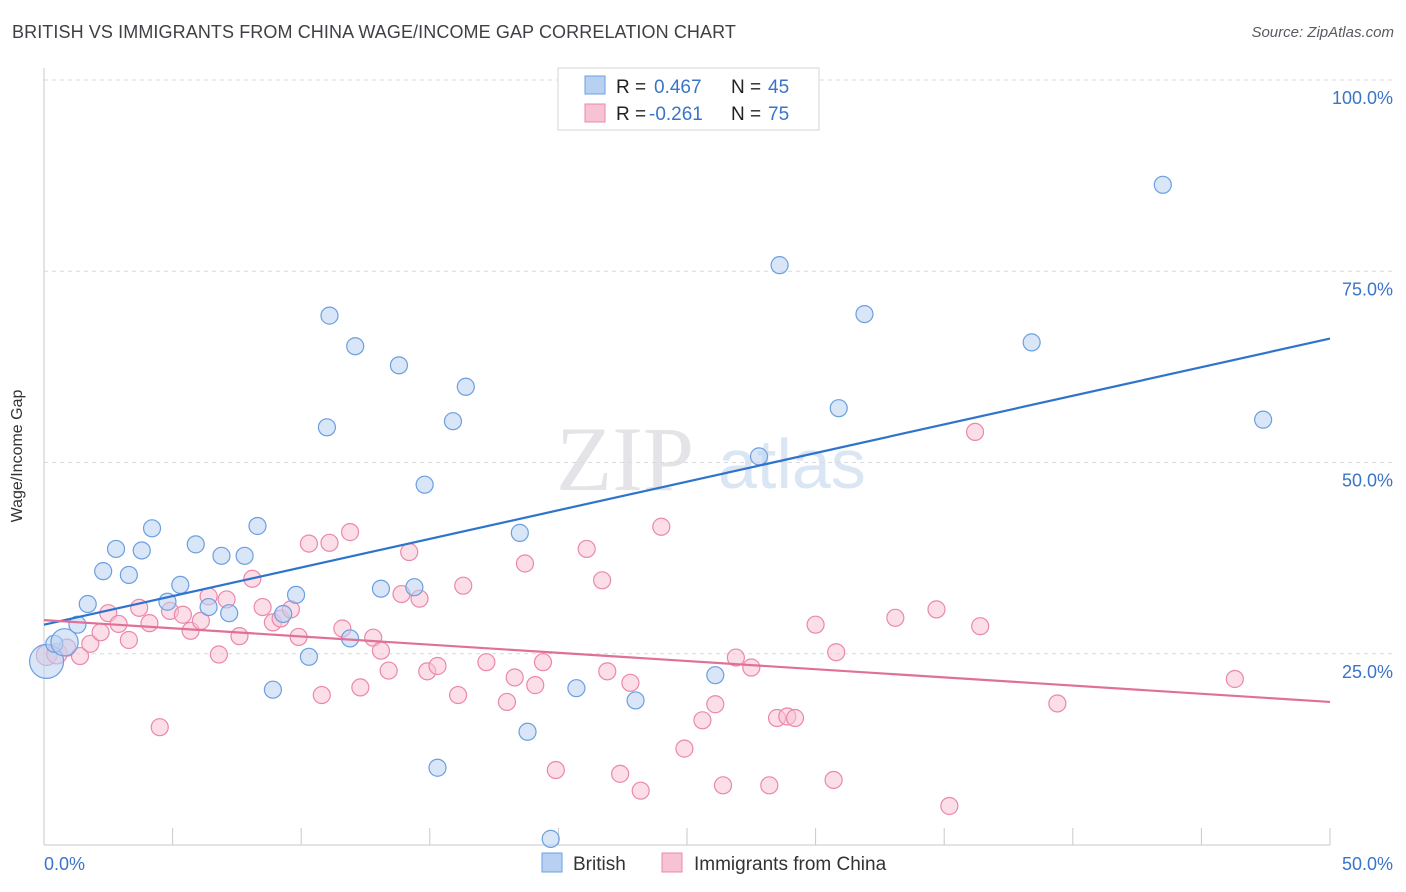 The height and width of the screenshot is (892, 1406). Describe the element at coordinates (792, 464) in the screenshot. I see `watermark-atlas: atlas` at that location.